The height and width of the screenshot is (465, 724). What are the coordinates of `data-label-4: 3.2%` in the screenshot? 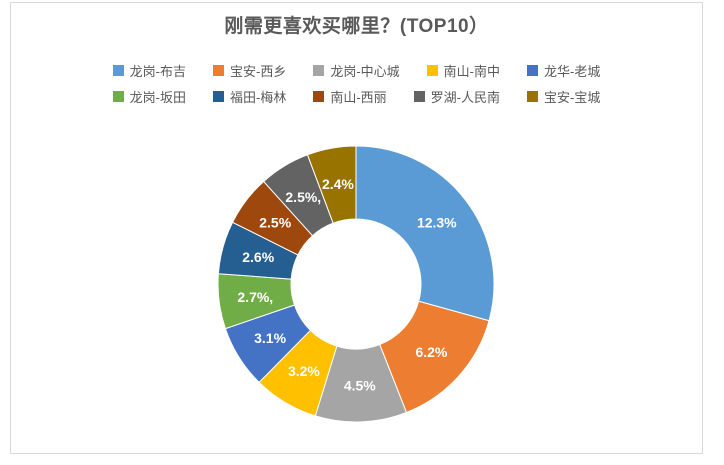 It's located at (304, 371).